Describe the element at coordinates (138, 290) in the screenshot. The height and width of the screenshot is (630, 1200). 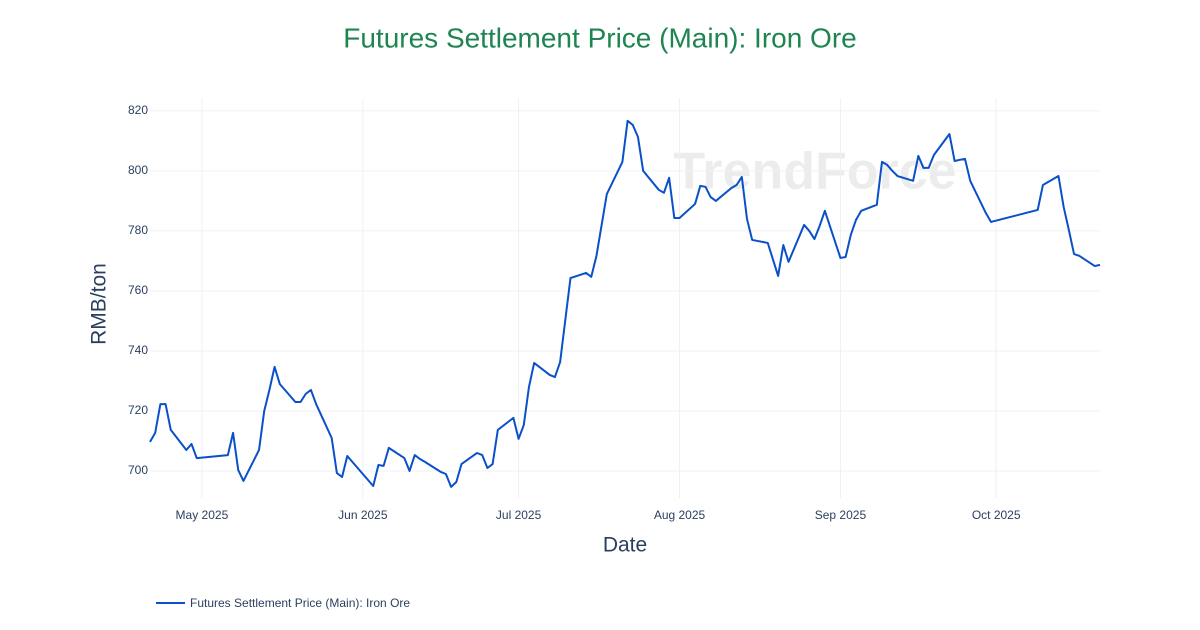
I see `y-tick-label: 760` at that location.